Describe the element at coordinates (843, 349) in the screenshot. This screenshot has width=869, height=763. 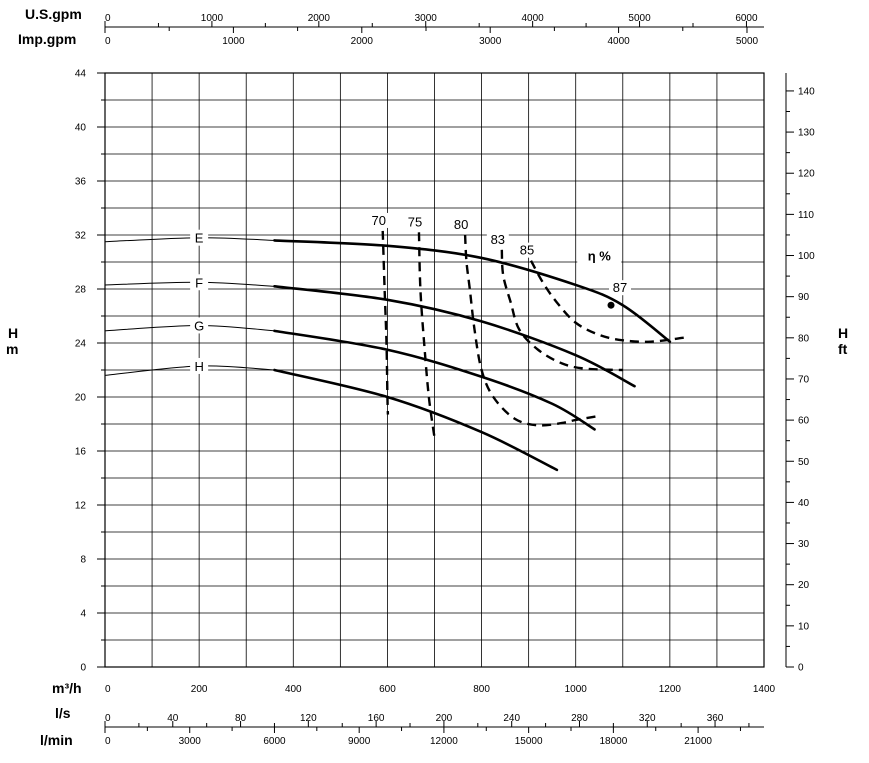
I see `right-axis-unit-bottom: ft` at that location.